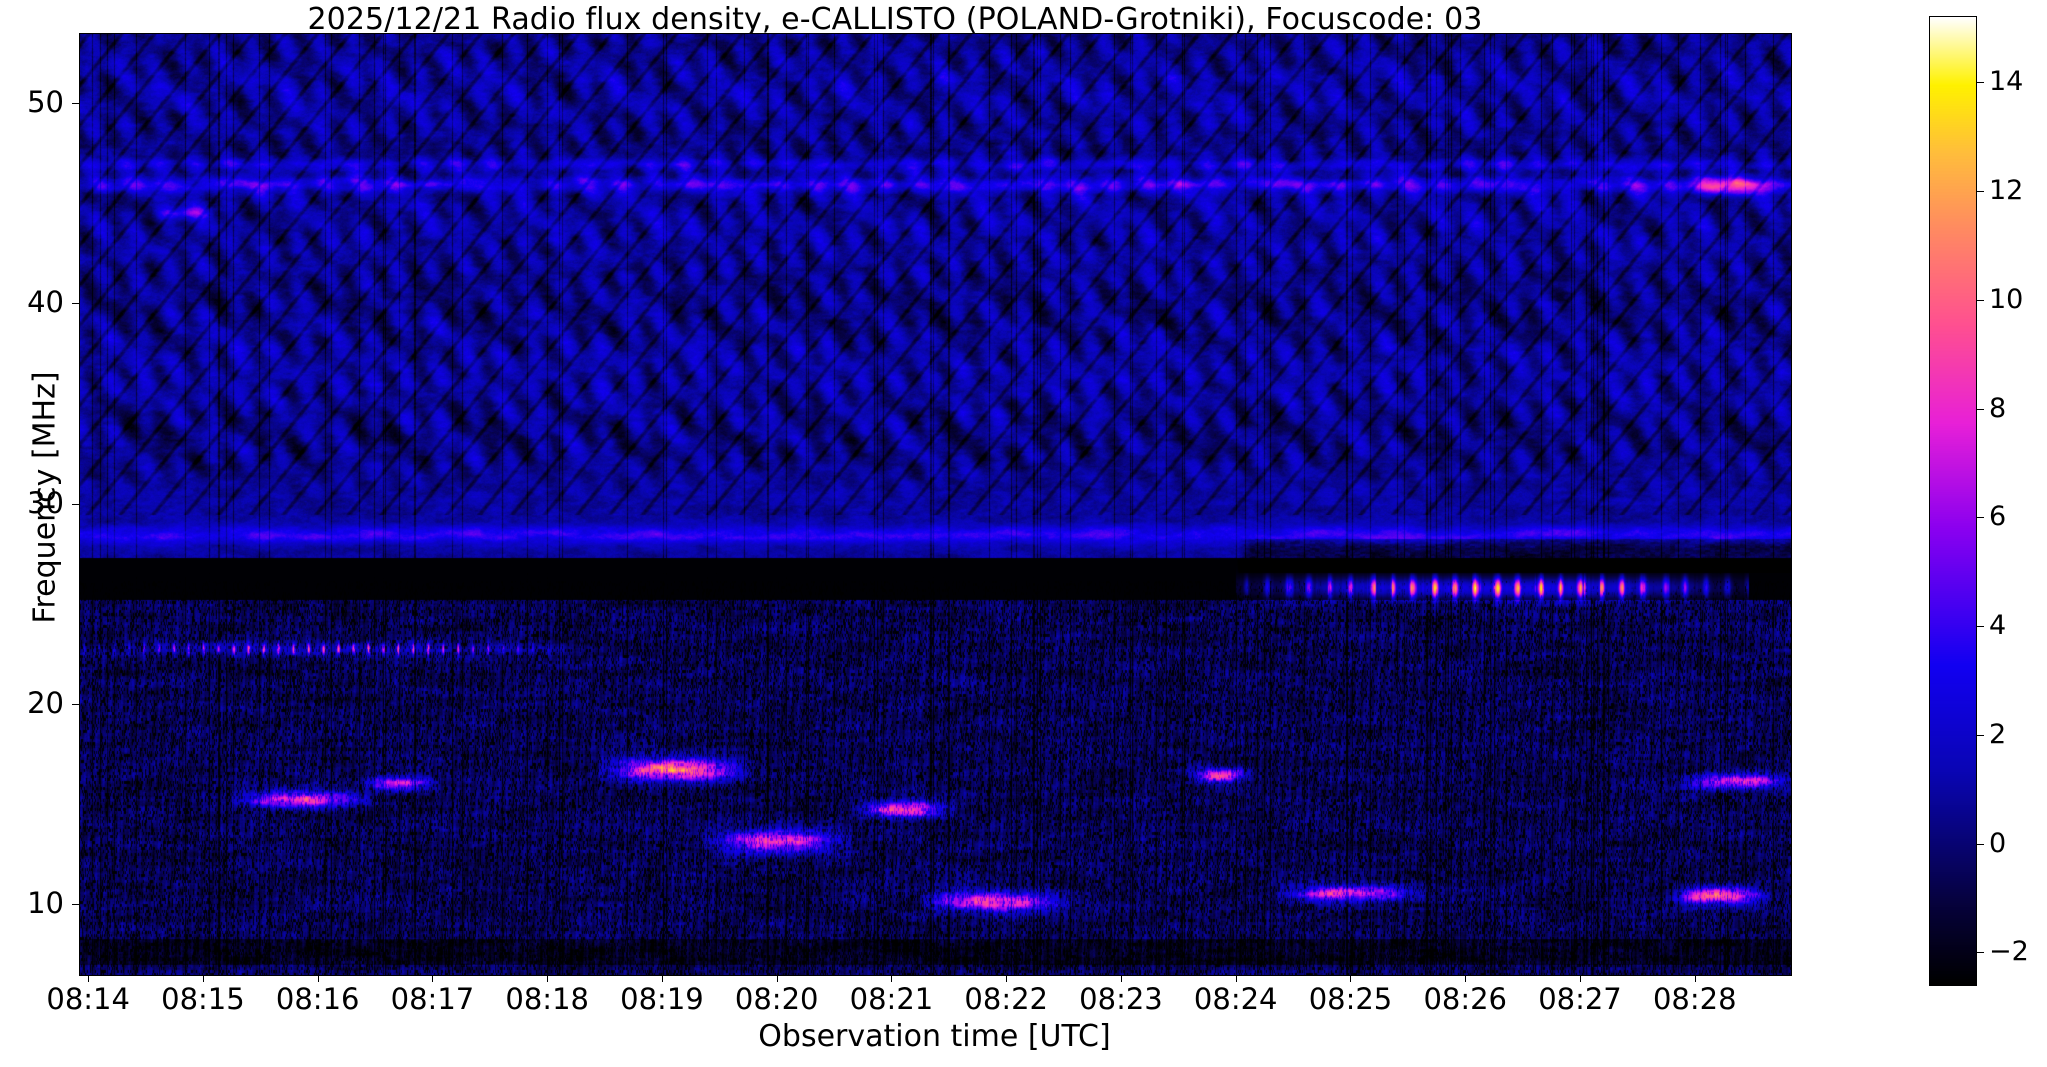  Describe the element at coordinates (1121, 999) in the screenshot. I see `x-tick-label: 08:23` at that location.